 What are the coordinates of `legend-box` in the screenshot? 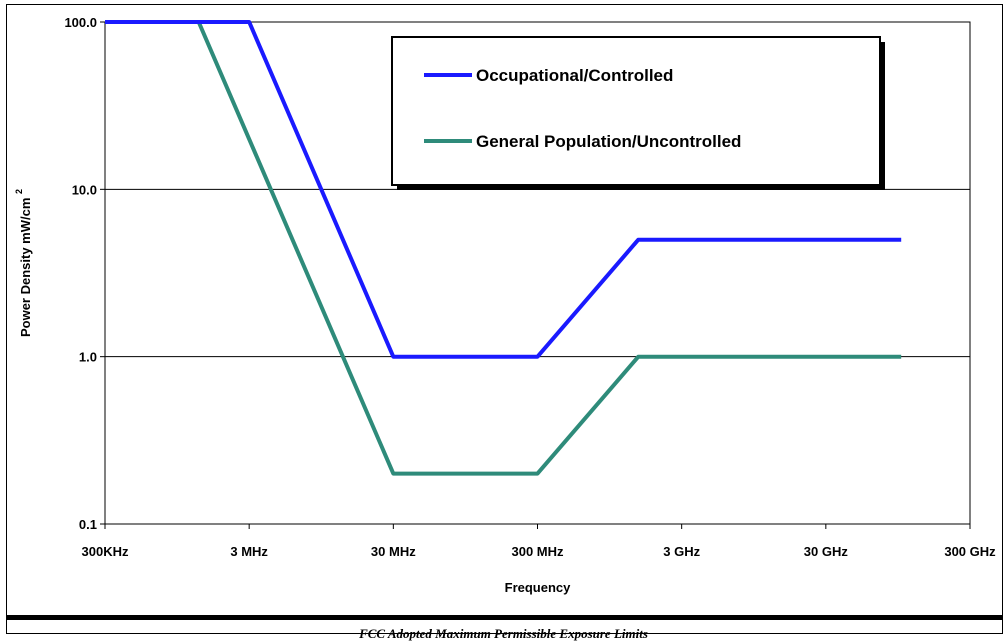 It's located at (636, 111).